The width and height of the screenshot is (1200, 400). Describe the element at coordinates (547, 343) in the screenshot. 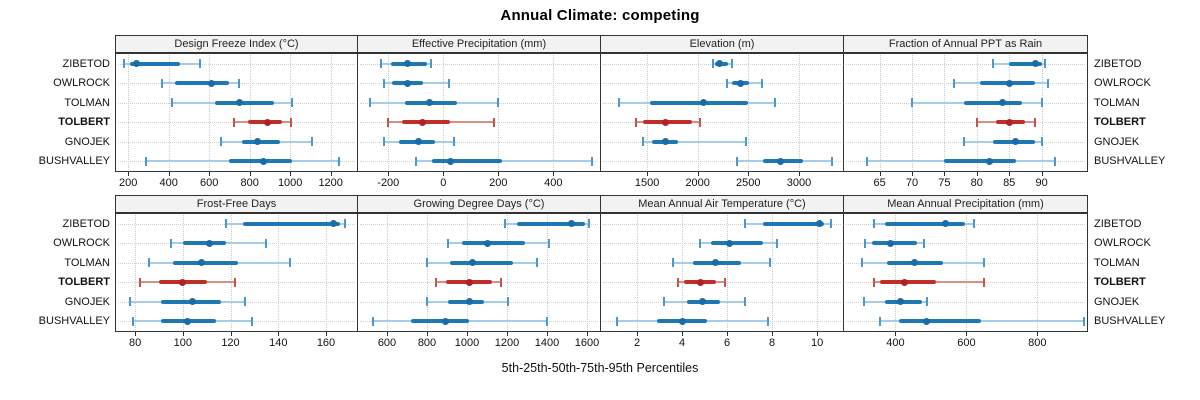

I see `axis-tick-label: 1400` at that location.